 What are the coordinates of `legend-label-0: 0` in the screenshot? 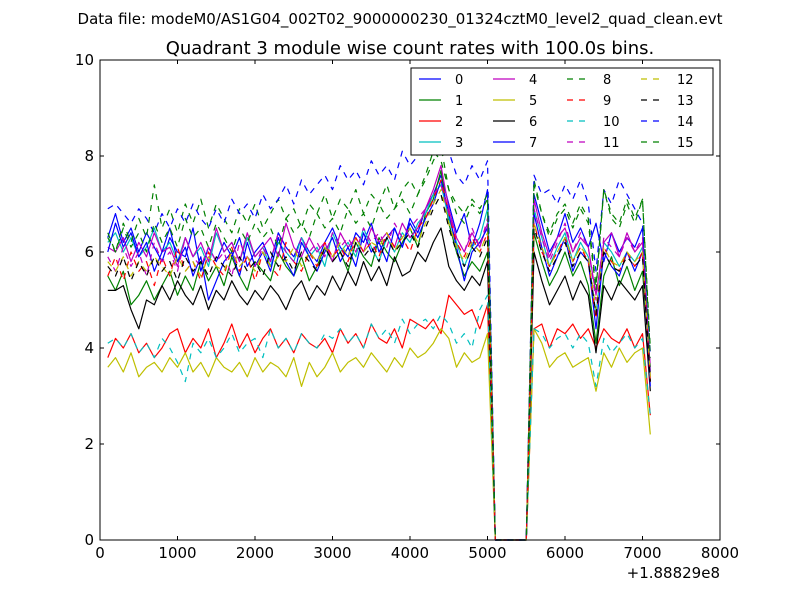 It's located at (459, 80).